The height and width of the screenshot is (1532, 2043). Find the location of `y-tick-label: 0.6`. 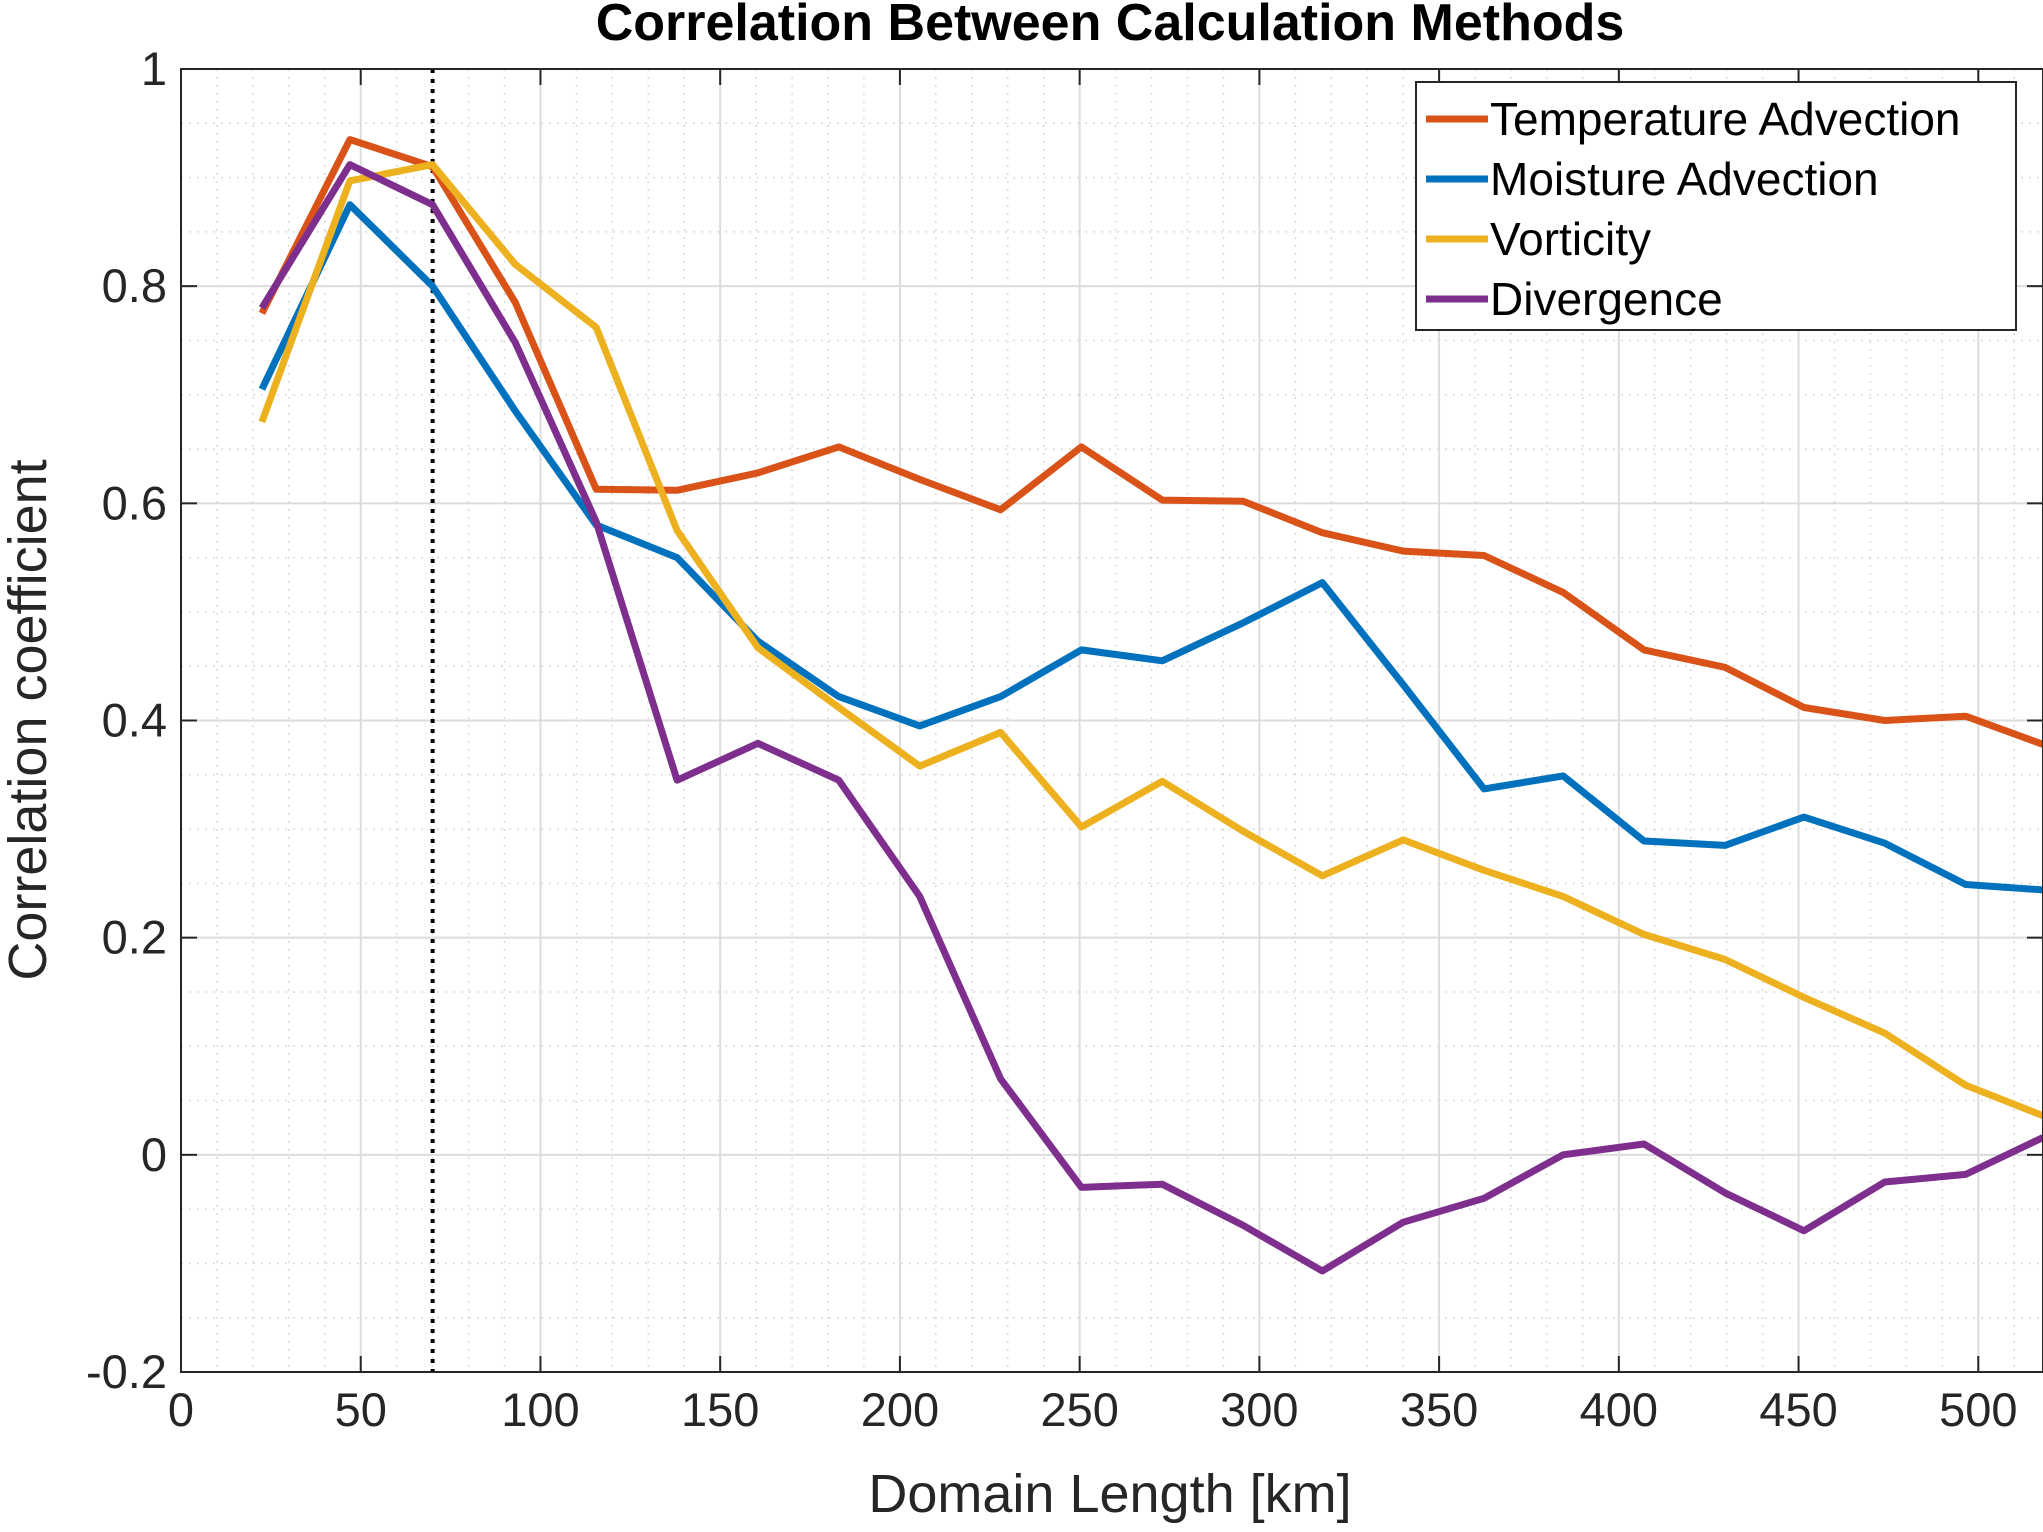

y-tick-label: 0.6 is located at coordinates (134, 502).